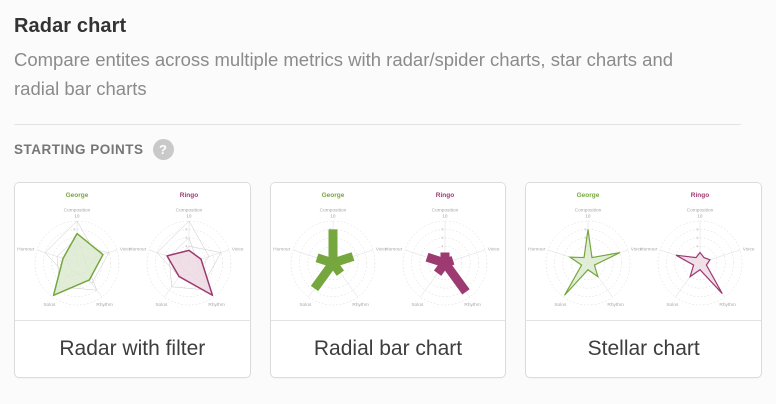 This screenshot has width=776, height=404. What do you see at coordinates (643, 348) in the screenshot?
I see `card-label-stellar-chart: Stellar chart` at bounding box center [643, 348].